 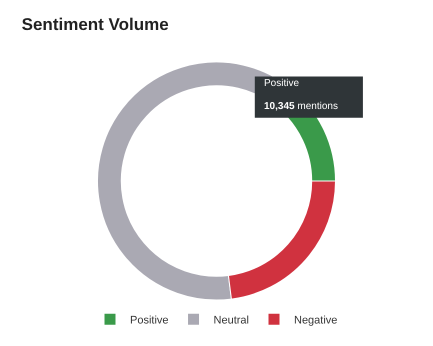 What do you see at coordinates (149, 320) in the screenshot?
I see `legend-label: Positive` at bounding box center [149, 320].